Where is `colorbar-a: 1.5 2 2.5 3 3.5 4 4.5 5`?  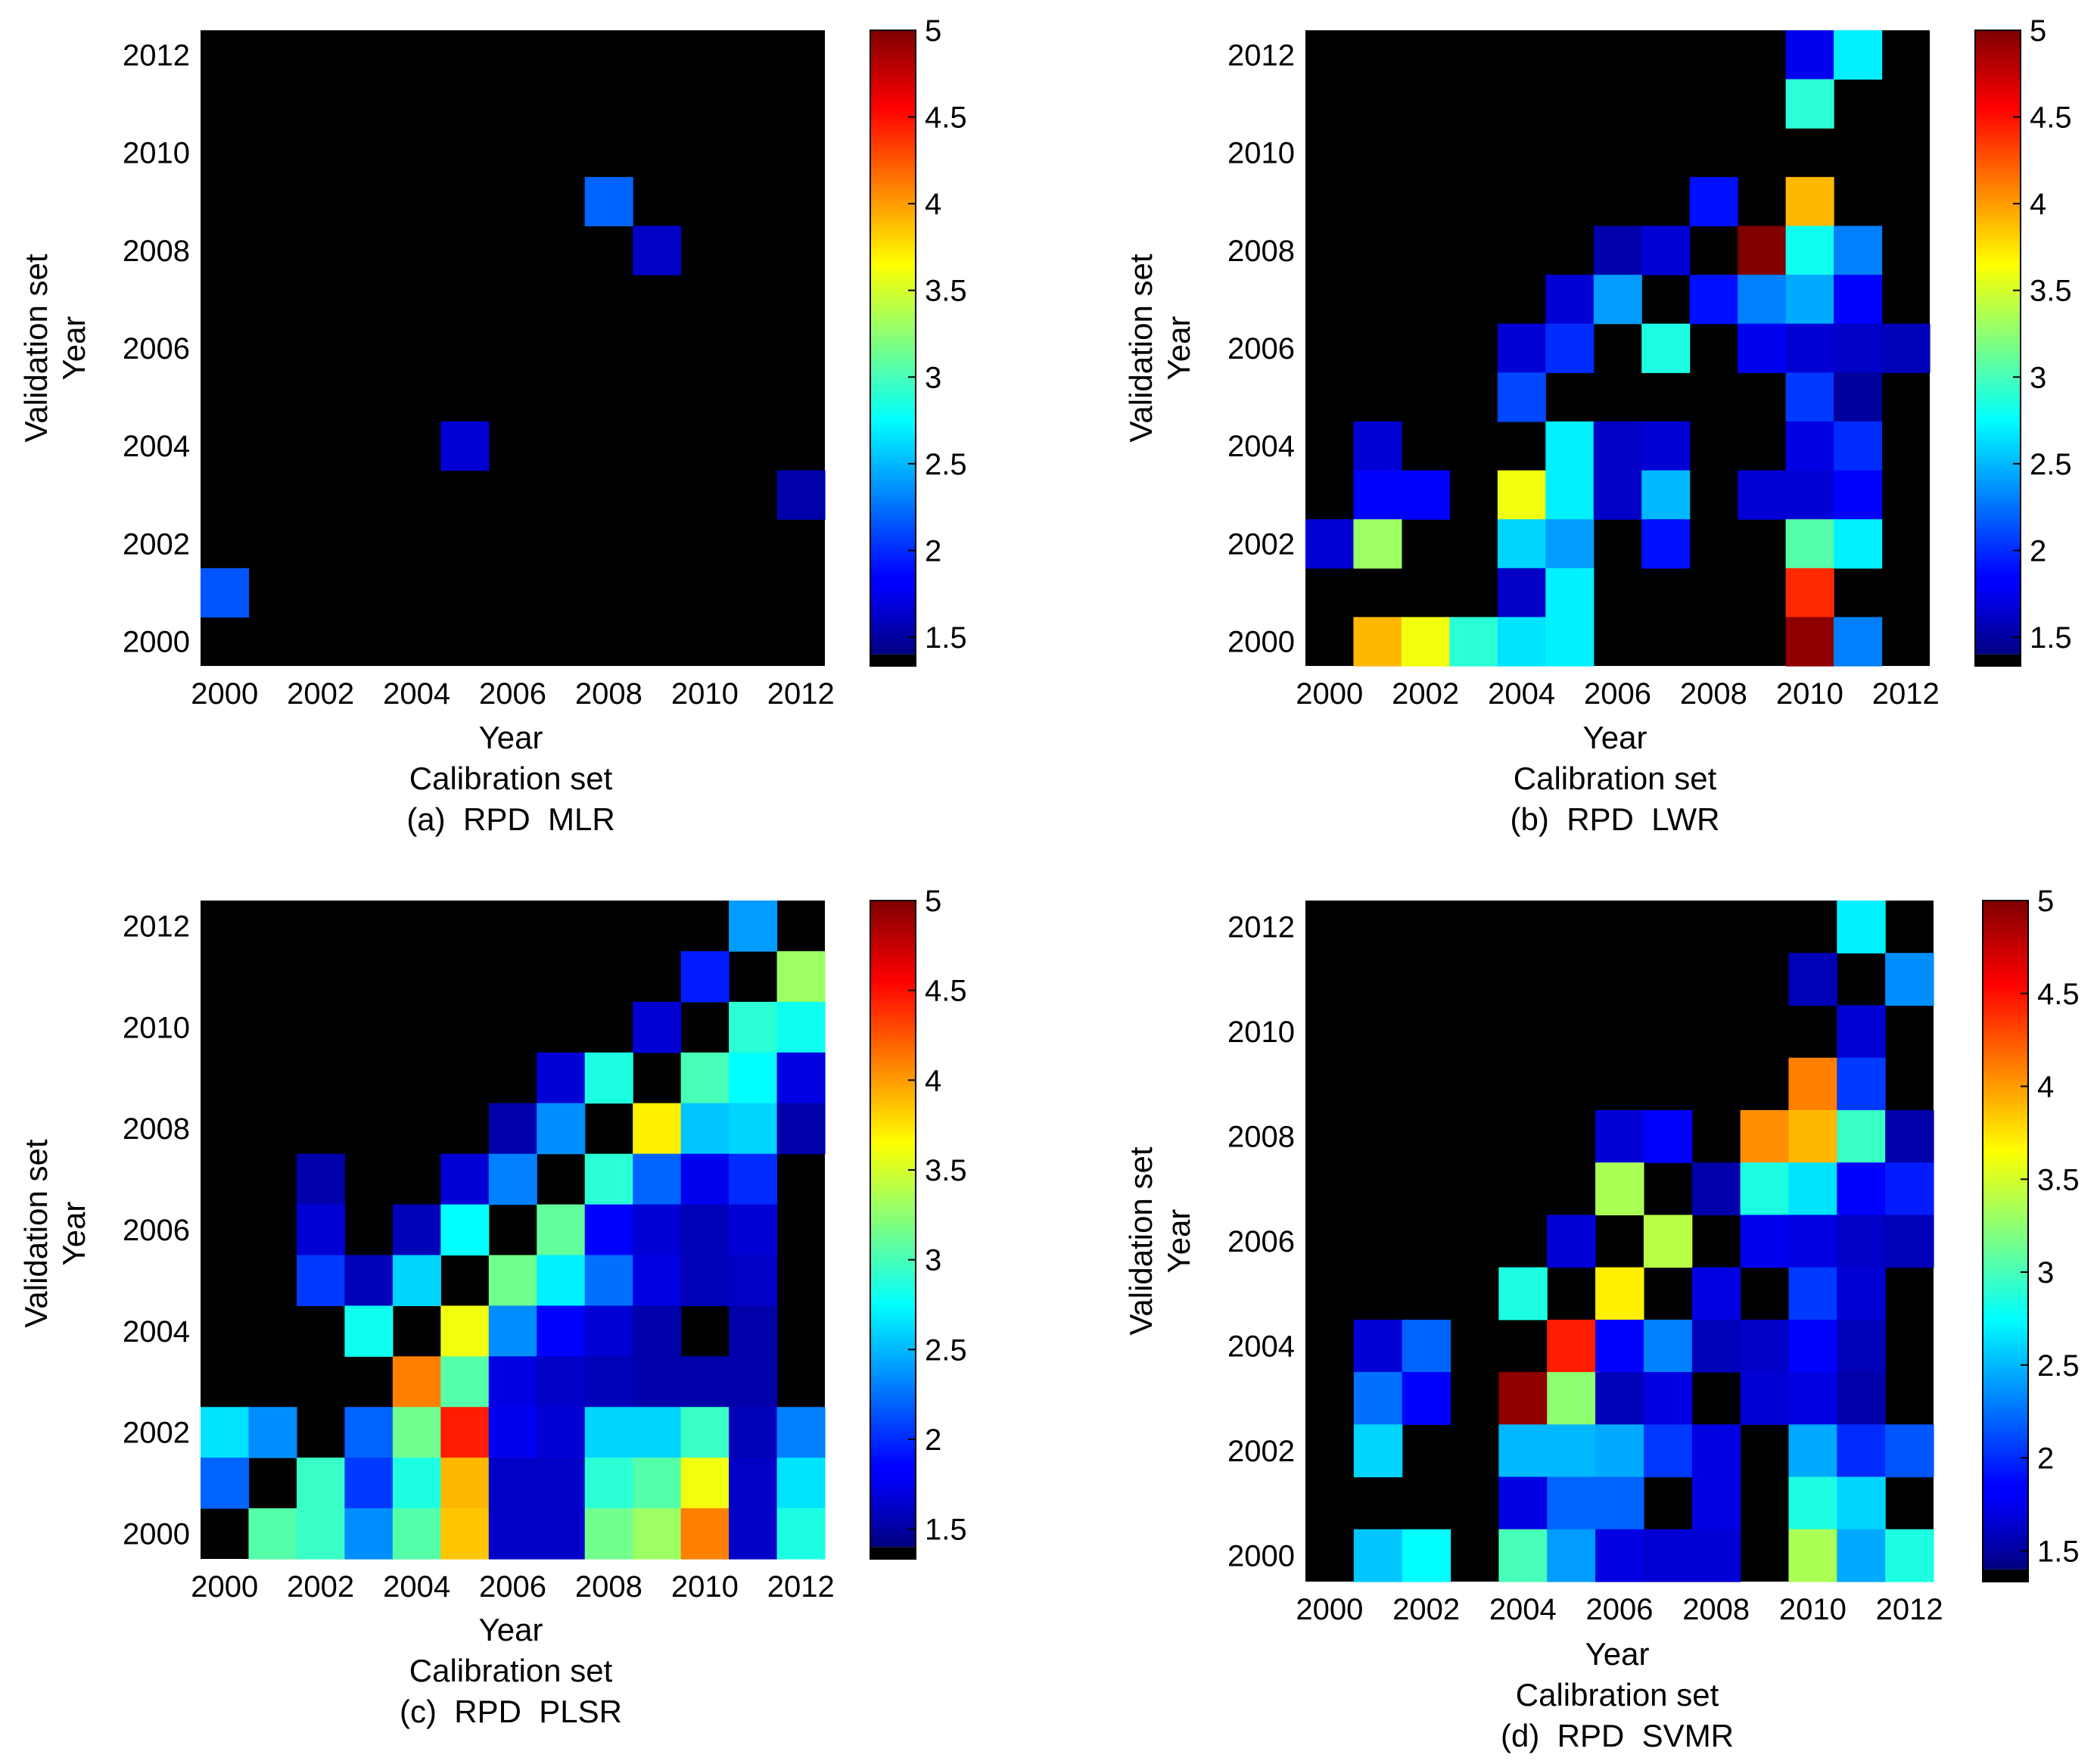
colorbar-a: 1.5 2 2.5 3 3.5 4 4.5 5 is located at coordinates (918, 340).